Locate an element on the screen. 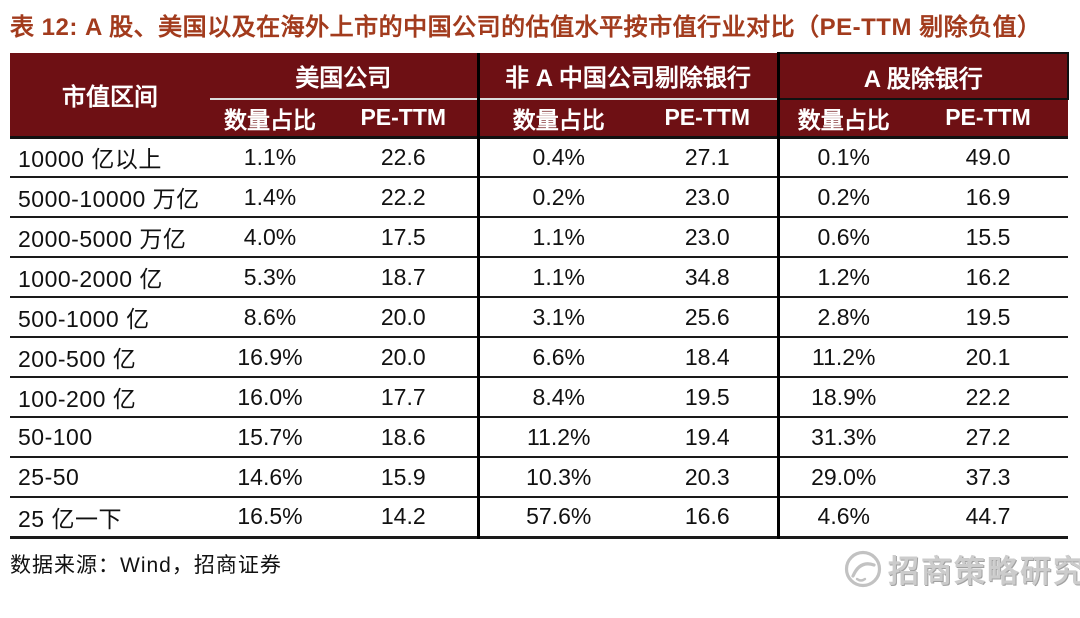 This screenshot has height=618, width=1080. market-cap-range-cell: 100-200 亿 is located at coordinates (110, 396).